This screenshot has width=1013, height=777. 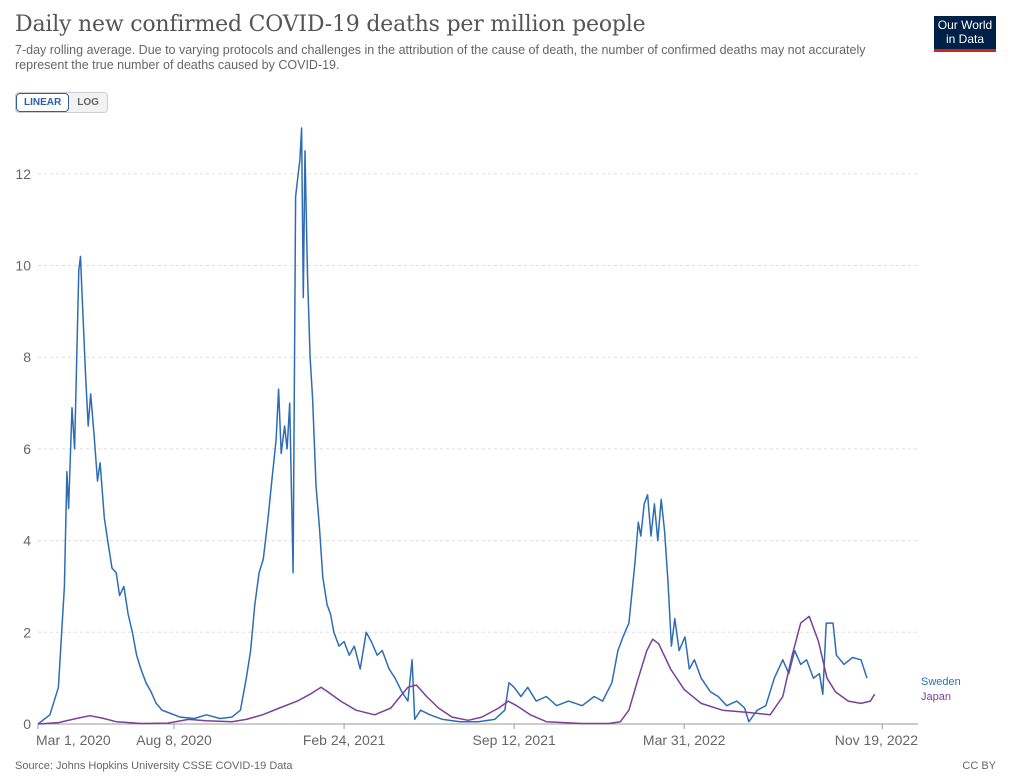 What do you see at coordinates (514, 740) in the screenshot?
I see `x-tick-label: Sep 12, 2021` at bounding box center [514, 740].